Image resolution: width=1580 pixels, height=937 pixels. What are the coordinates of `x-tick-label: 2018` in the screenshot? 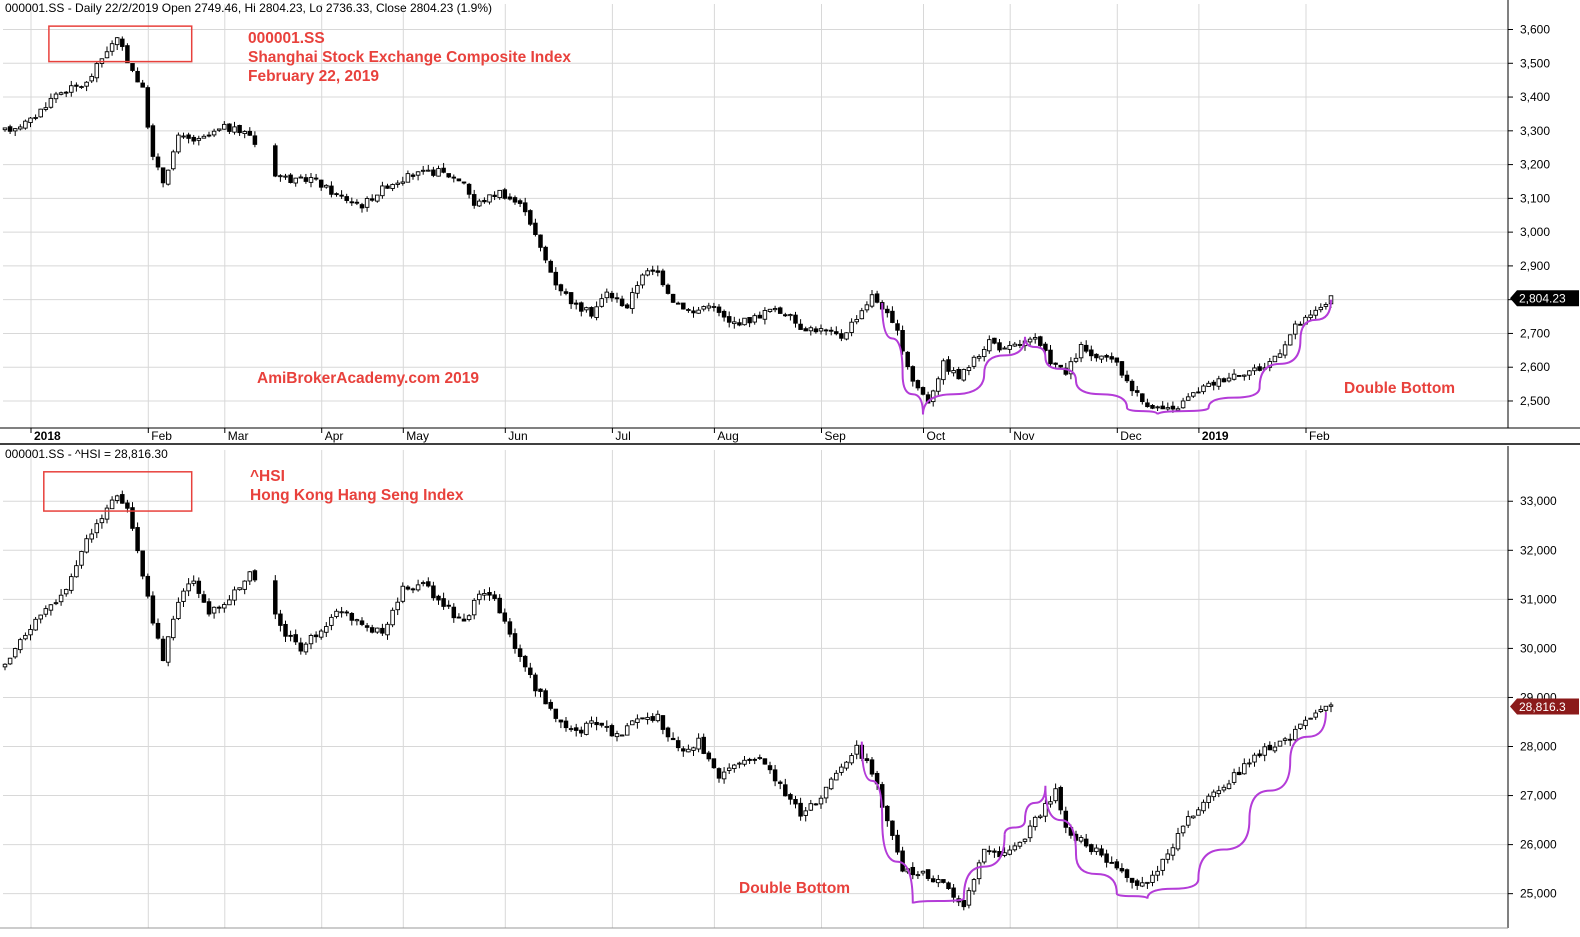 It's located at (47, 436).